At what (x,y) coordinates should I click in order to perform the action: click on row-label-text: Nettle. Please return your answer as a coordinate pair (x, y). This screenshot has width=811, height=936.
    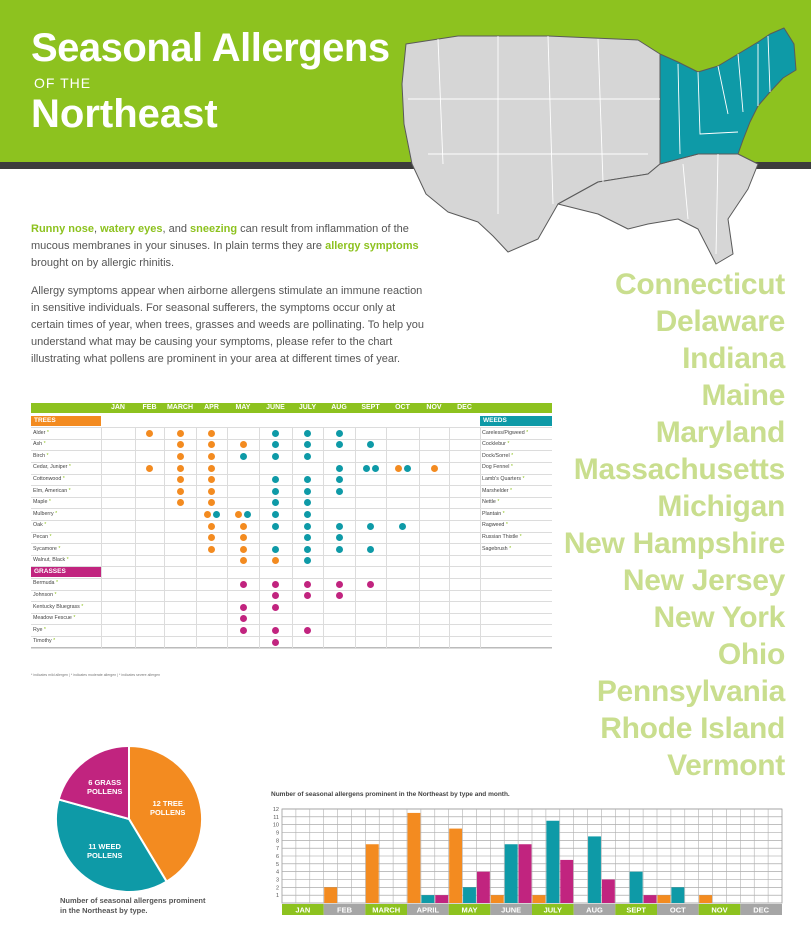
    Looking at the image, I should click on (489, 502).